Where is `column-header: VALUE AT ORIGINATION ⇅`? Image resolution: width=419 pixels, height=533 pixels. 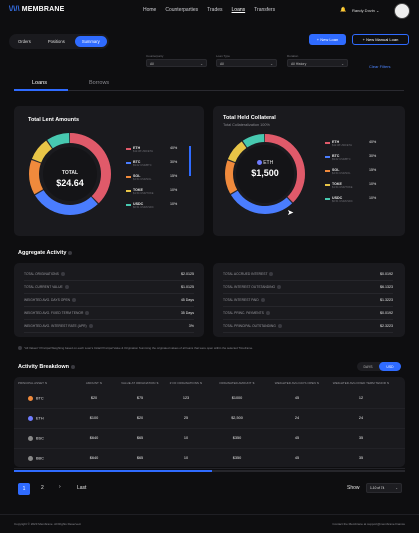
column-header: VALUE AT ORIGINATION ⇅ is located at coordinates (140, 383).